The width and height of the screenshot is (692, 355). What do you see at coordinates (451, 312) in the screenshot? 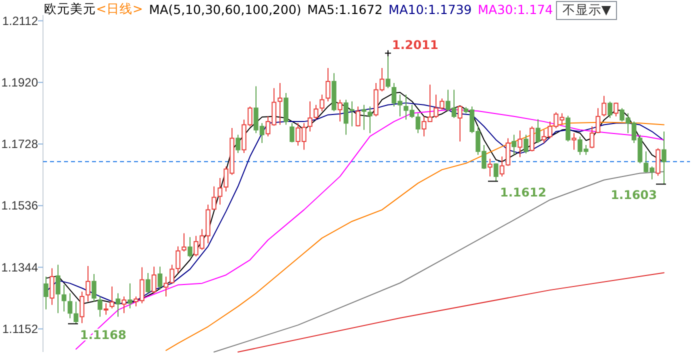
I see `line-series` at bounding box center [451, 312].